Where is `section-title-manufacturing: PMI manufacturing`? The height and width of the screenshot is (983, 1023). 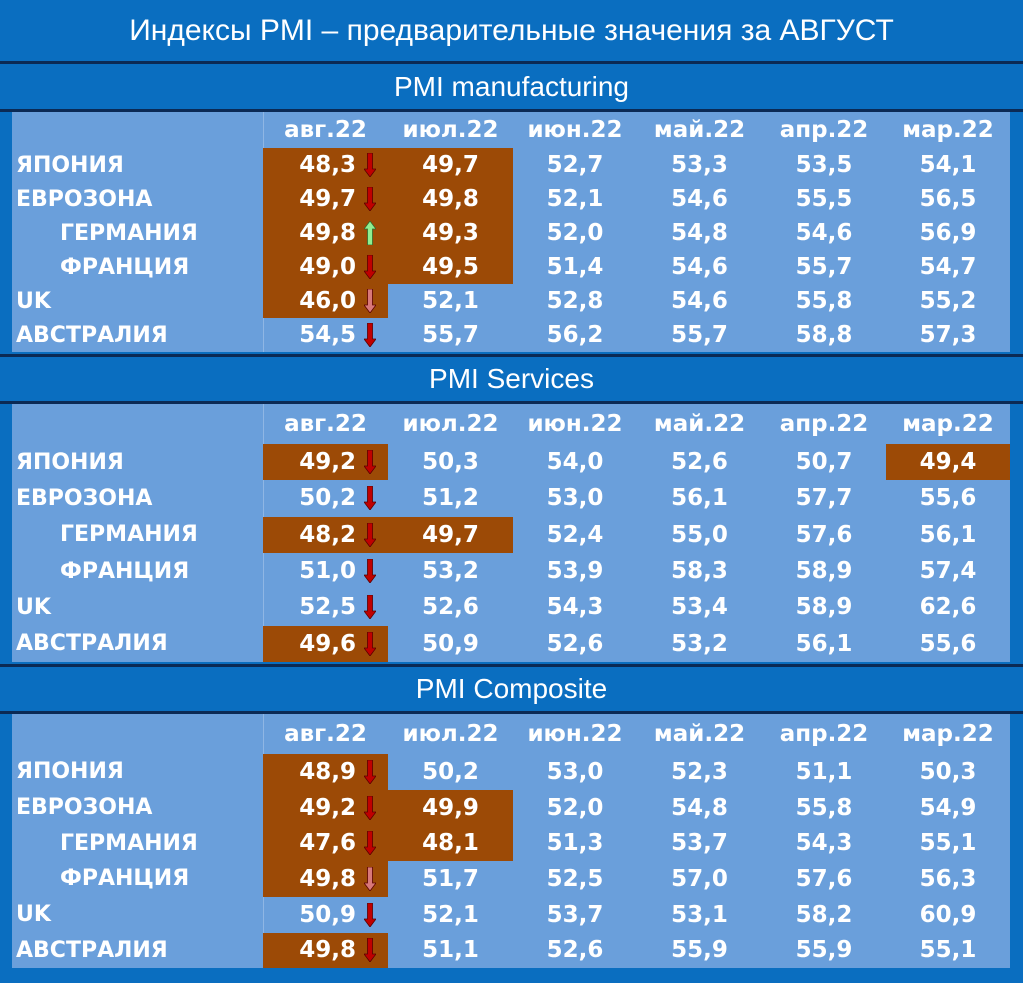
section-title-manufacturing: PMI manufacturing is located at coordinates (511, 88).